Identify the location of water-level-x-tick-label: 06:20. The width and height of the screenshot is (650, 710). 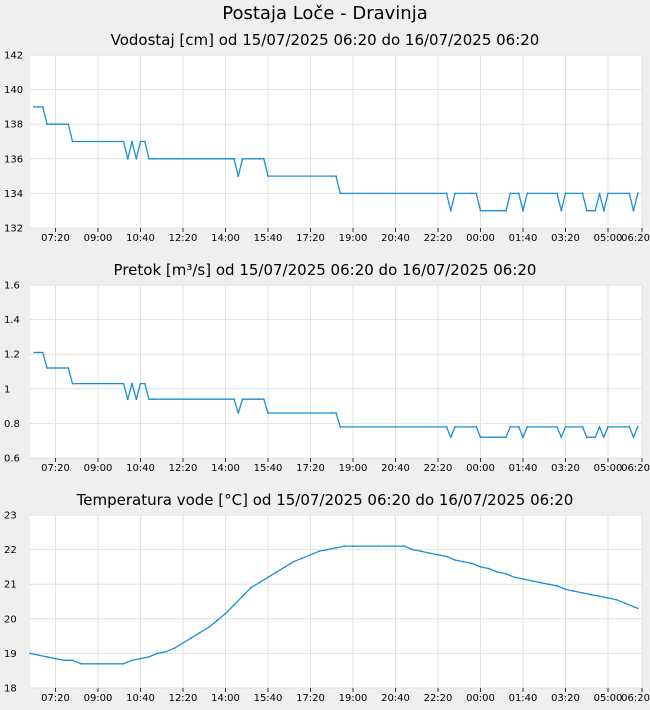
(635, 238).